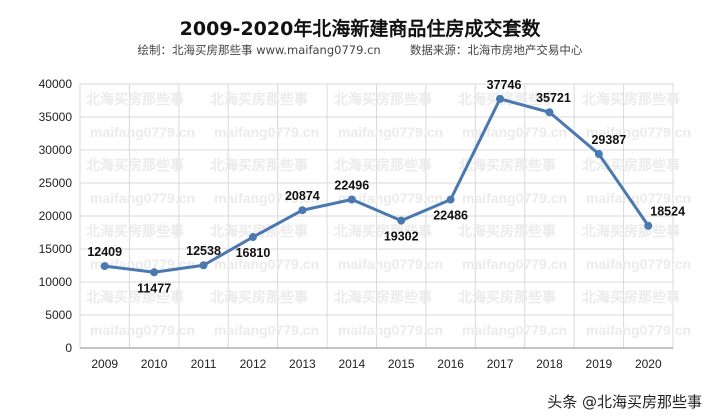 The height and width of the screenshot is (420, 720). Describe the element at coordinates (360, 29) in the screenshot. I see `chart-title: 2009-2020年北海新建商品住房成交套数` at that location.